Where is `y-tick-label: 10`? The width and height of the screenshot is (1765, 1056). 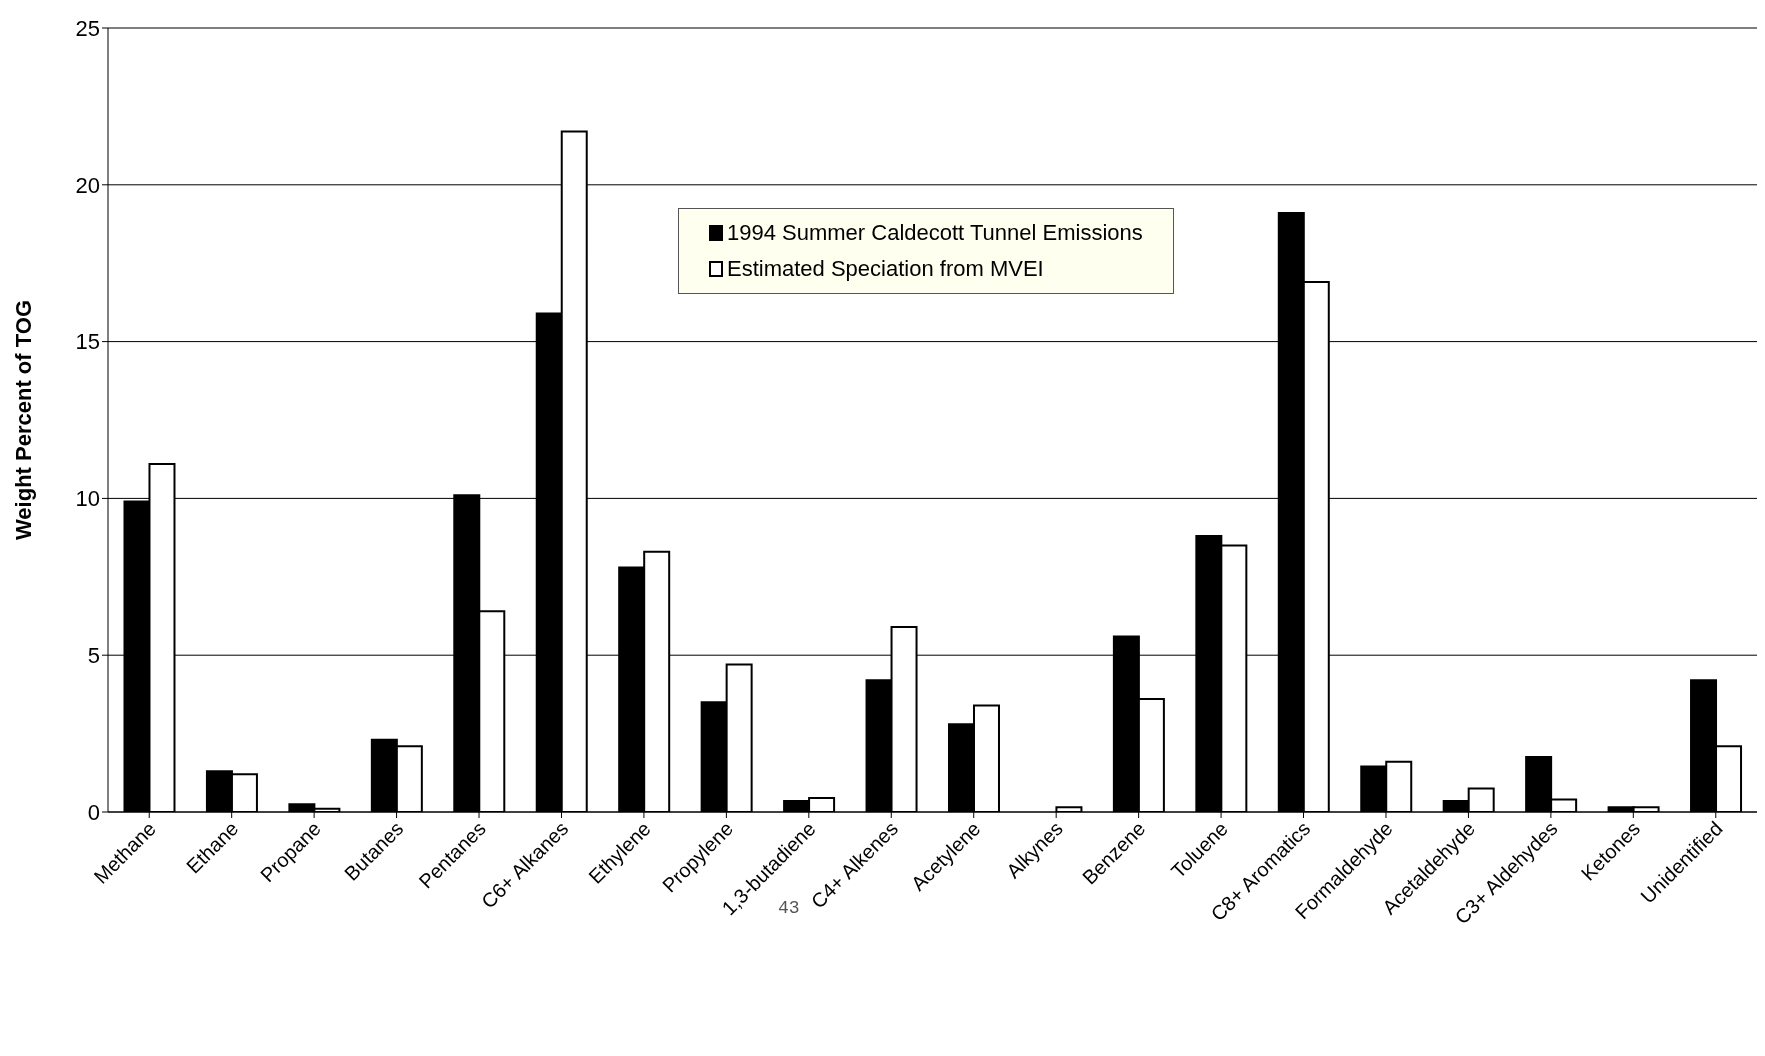
y-tick-label: 10 is located at coordinates (87, 499).